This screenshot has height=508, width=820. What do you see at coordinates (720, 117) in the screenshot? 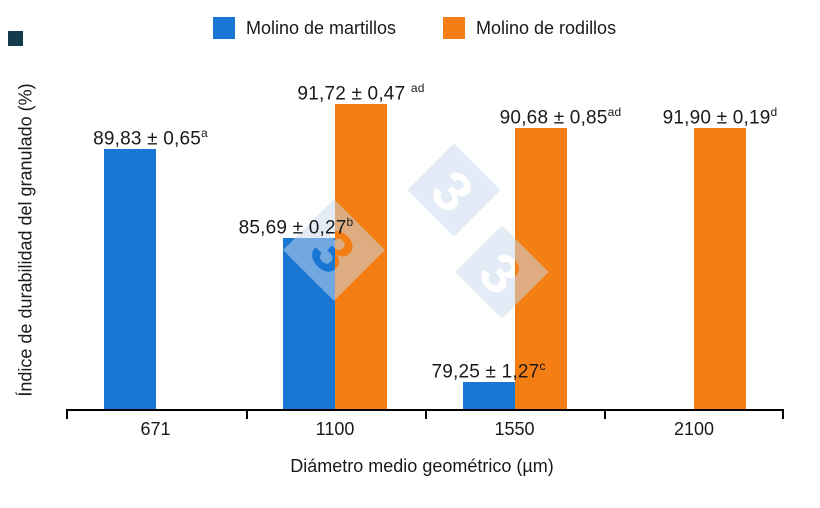
I see `value-label-rodillos-2100: 91,90 ± 0,19d` at bounding box center [720, 117].